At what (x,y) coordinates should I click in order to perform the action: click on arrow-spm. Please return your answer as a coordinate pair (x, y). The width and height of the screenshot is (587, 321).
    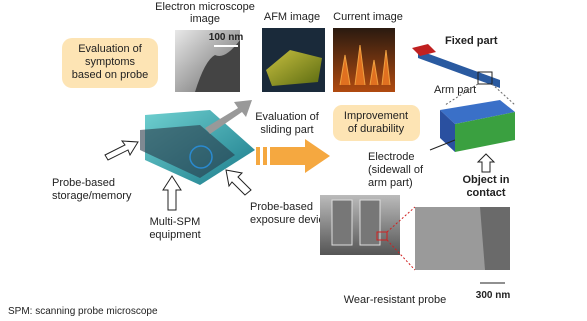
    Looking at the image, I should click on (172, 193).